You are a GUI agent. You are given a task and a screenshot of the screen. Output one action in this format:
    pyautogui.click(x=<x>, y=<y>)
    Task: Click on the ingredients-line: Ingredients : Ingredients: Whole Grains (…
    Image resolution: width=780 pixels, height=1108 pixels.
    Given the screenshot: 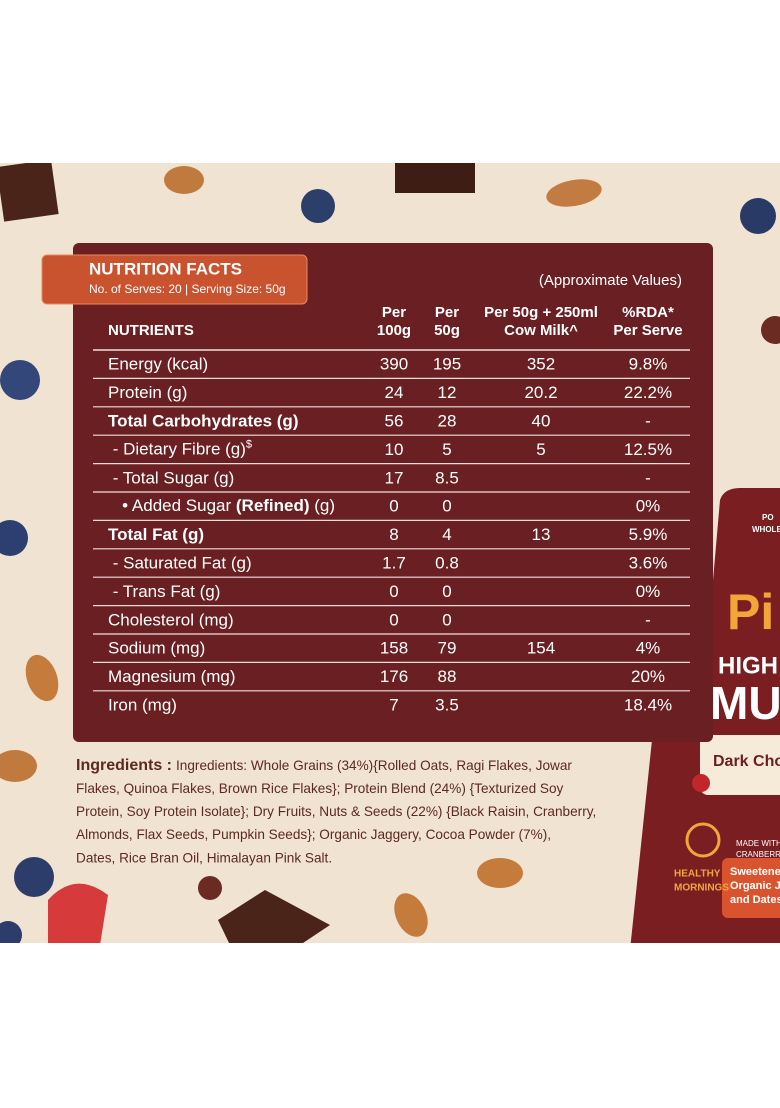 What is the action you would take?
    pyautogui.click(x=324, y=765)
    